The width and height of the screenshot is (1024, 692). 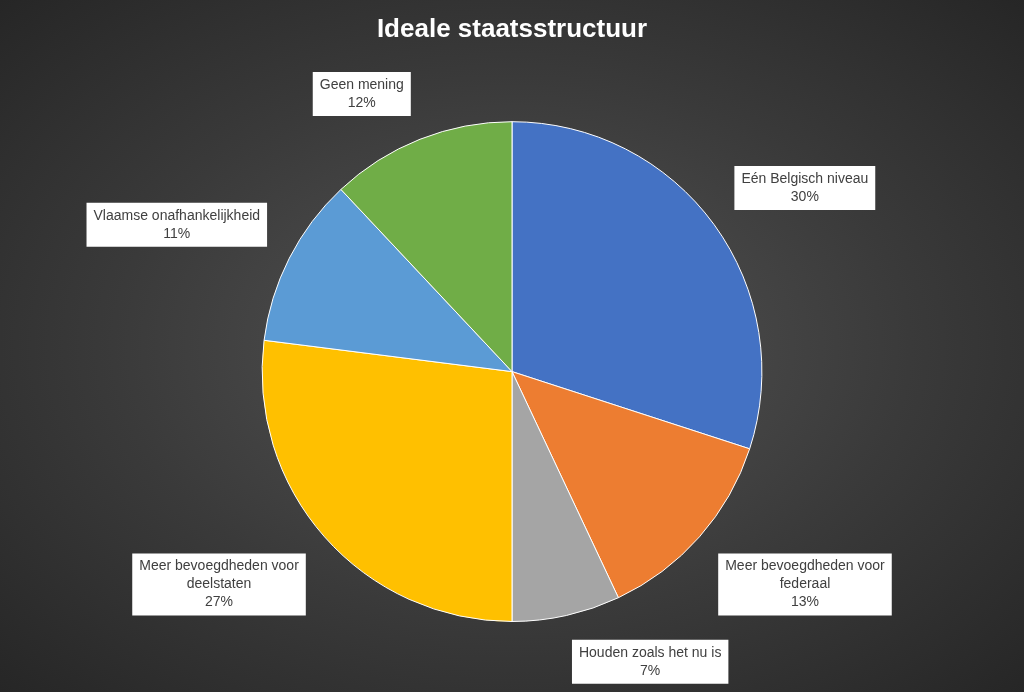 I want to click on data-label: 12%, so click(x=361, y=101).